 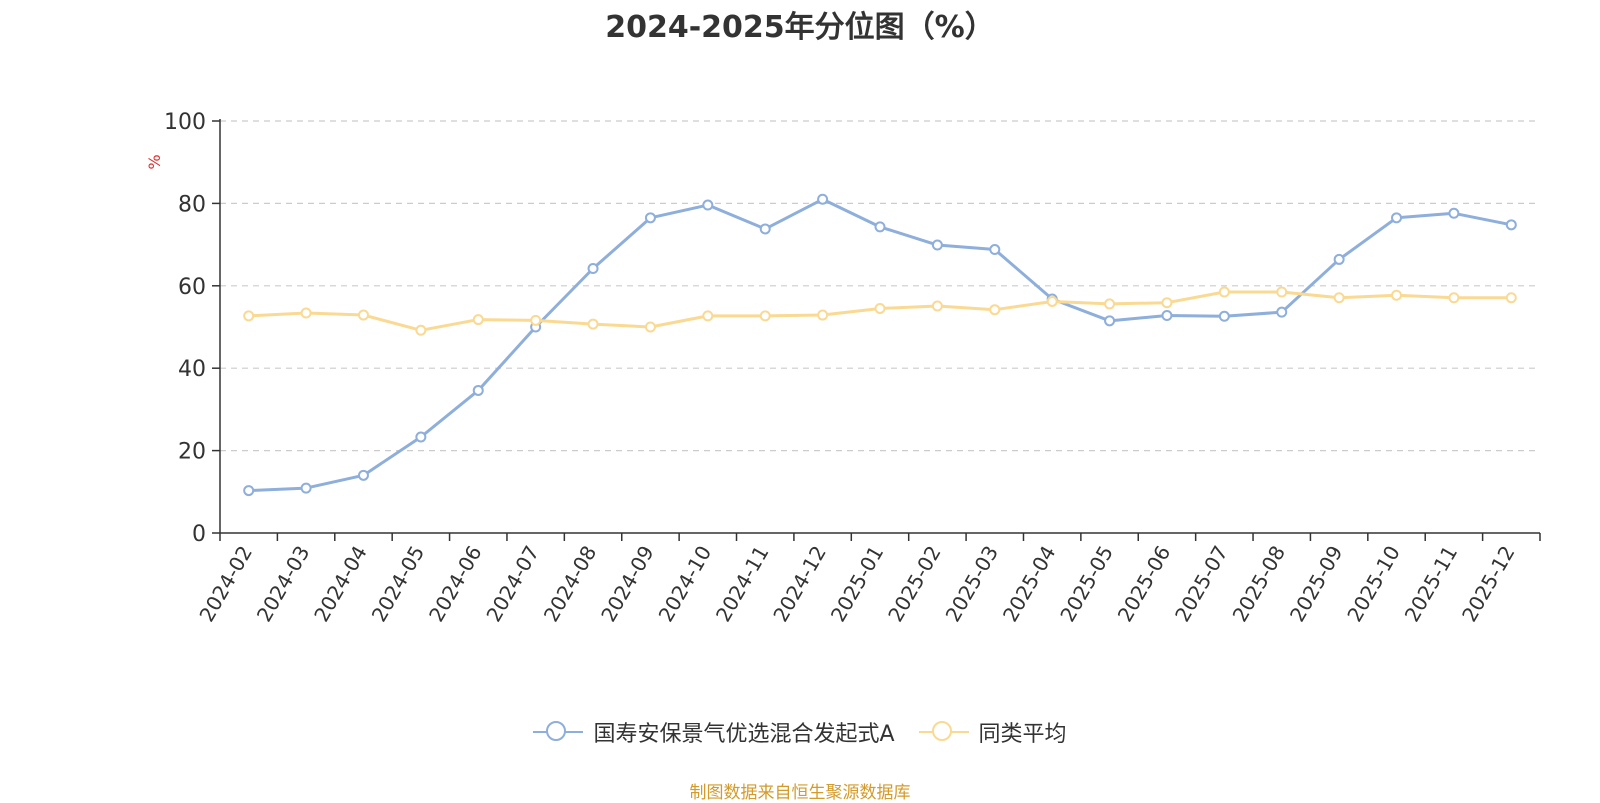 I want to click on x-tick-label: 2024-04, so click(x=340, y=584).